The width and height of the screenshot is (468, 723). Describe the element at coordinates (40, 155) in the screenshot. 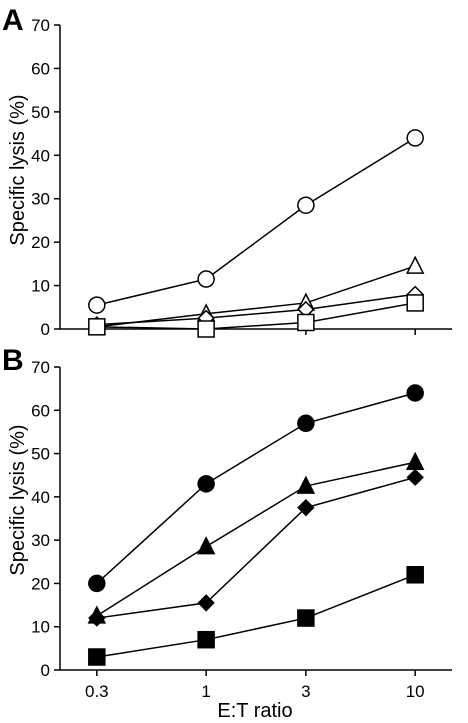

I see `panel-a-y-tick-label: 40` at that location.